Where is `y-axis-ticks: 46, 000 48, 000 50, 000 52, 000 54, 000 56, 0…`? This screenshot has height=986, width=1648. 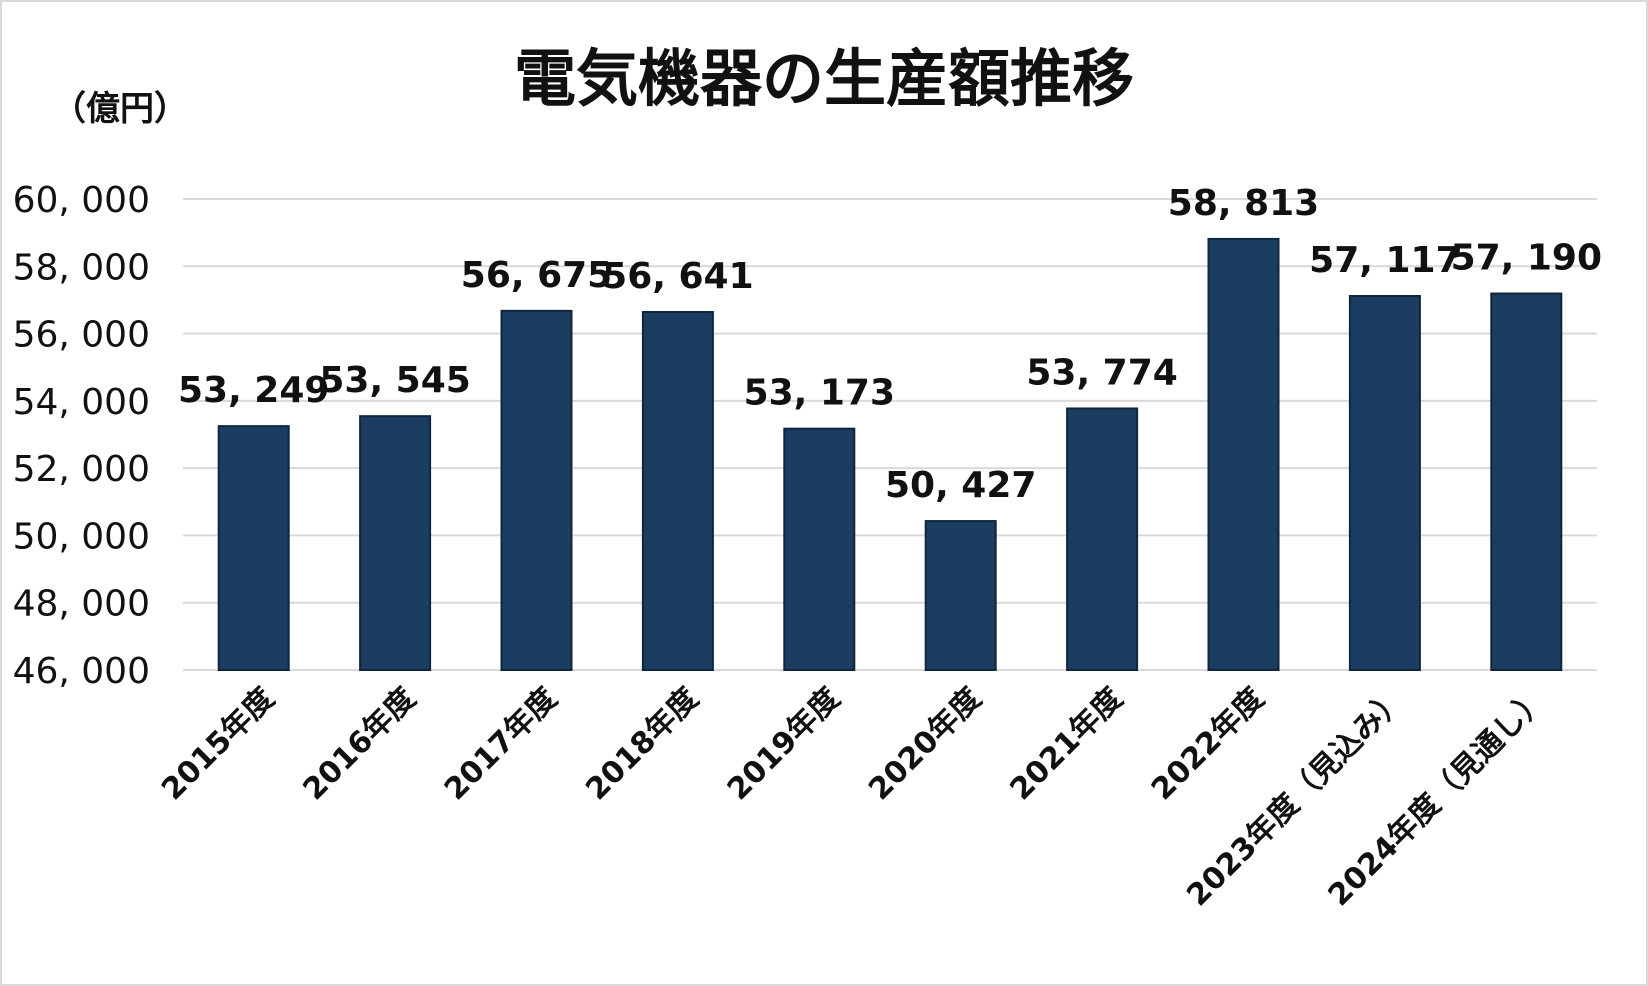
y-axis-ticks: 46, 000 48, 000 50, 000 52, 000 54, 000 56, 0… is located at coordinates (81, 436).